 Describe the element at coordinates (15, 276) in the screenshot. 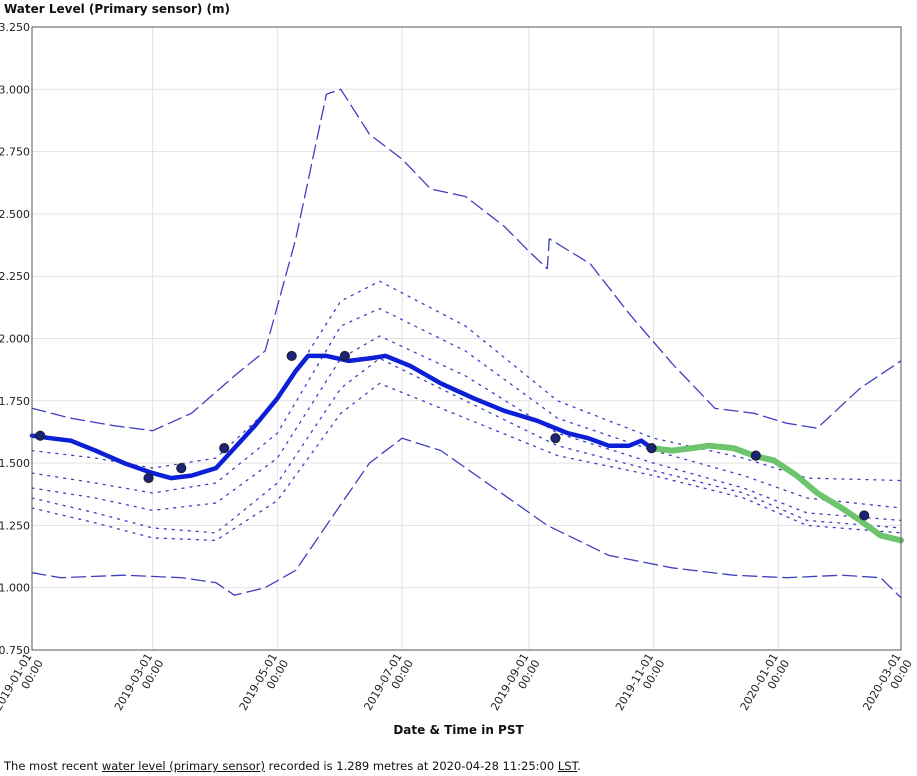

I see `y-tick-label: 2.250` at that location.